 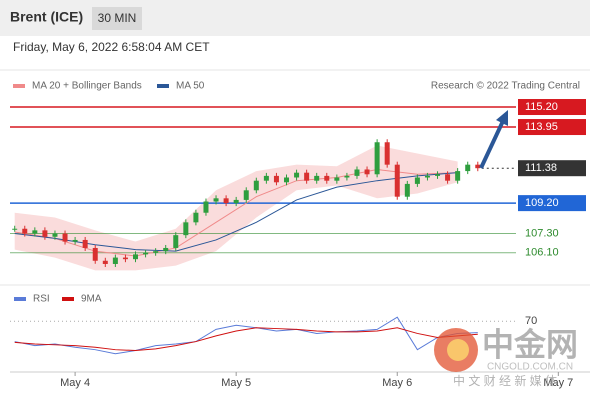 What do you see at coordinates (558, 383) in the screenshot?
I see `x-tick-label: May 7` at bounding box center [558, 383].